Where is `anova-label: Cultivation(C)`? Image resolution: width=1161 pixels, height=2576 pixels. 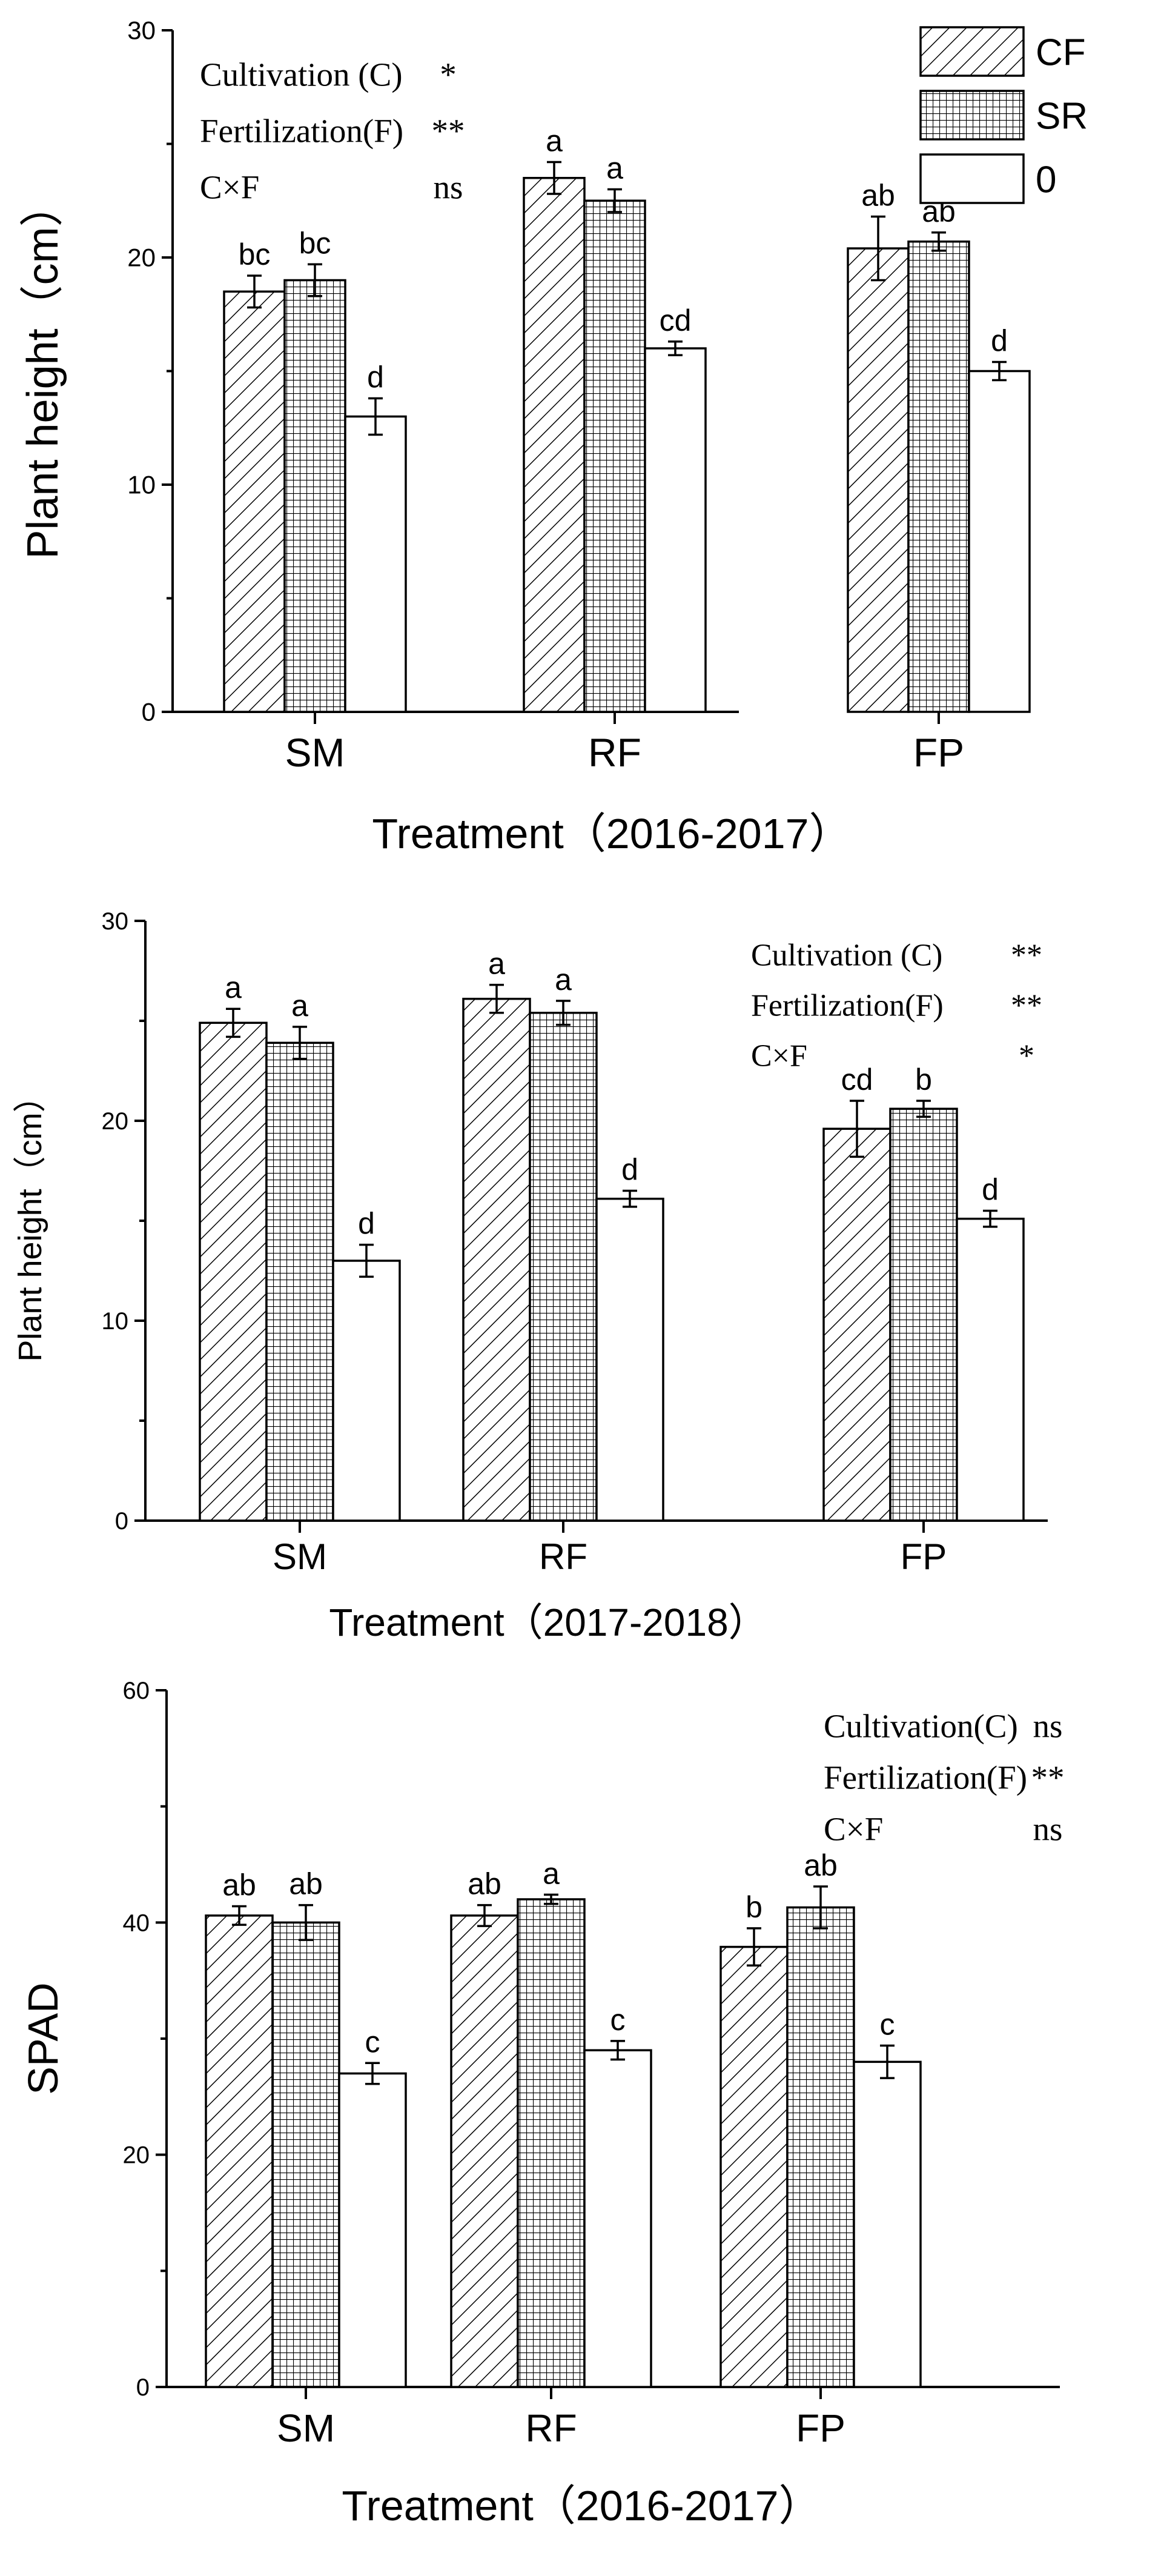 anova-label: Cultivation(C) is located at coordinates (921, 1726).